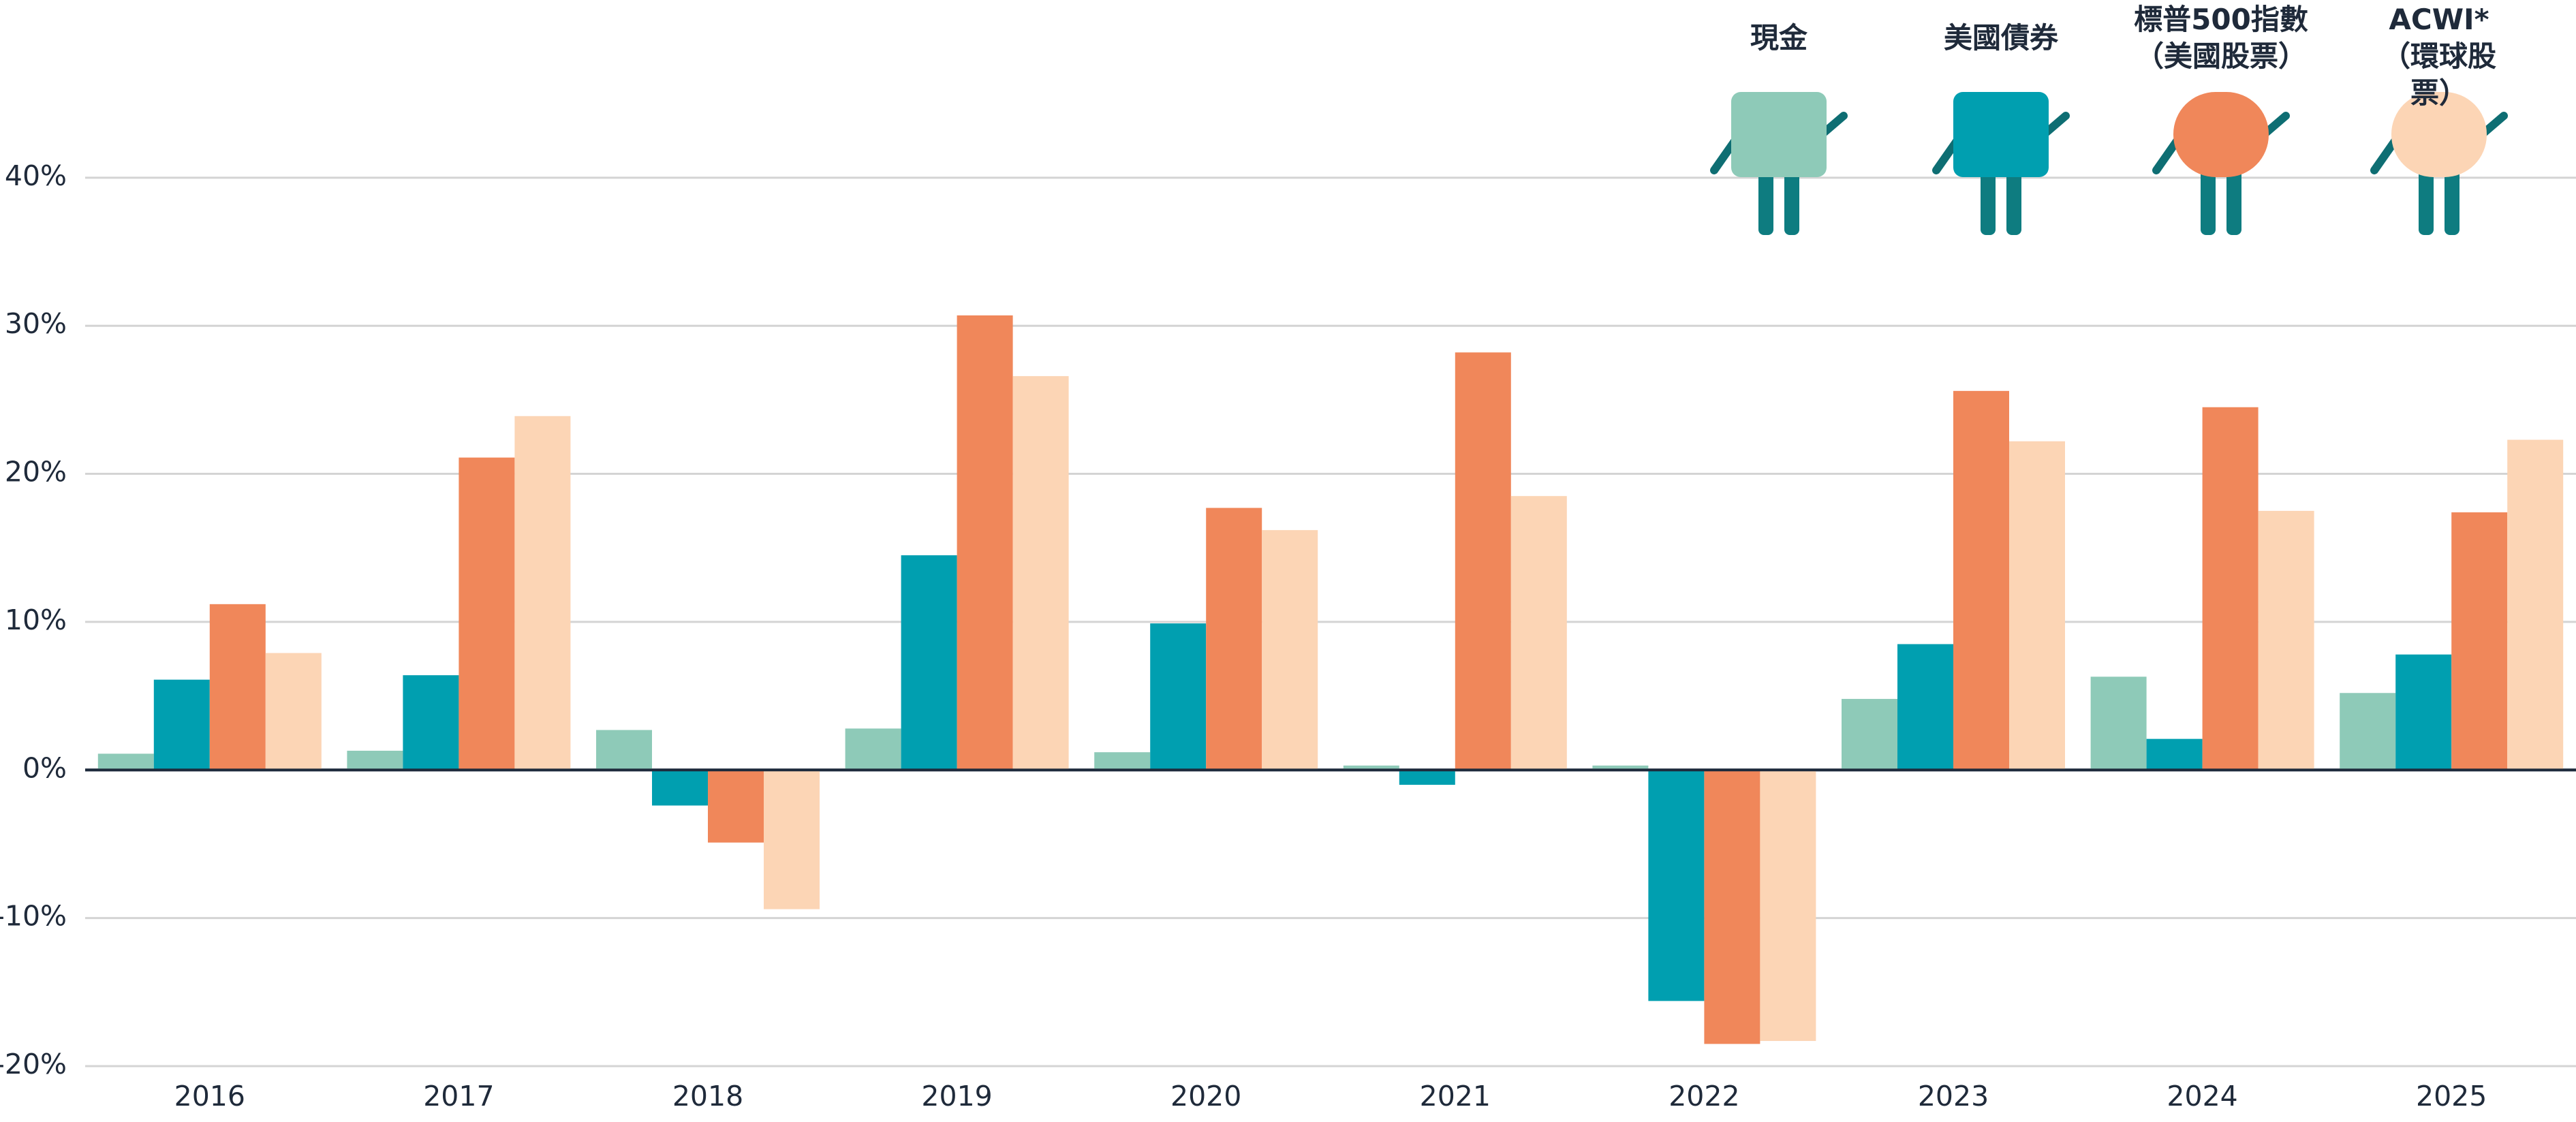 The width and height of the screenshot is (2576, 1122). I want to click on y-tick-label: 0%, so click(44, 768).